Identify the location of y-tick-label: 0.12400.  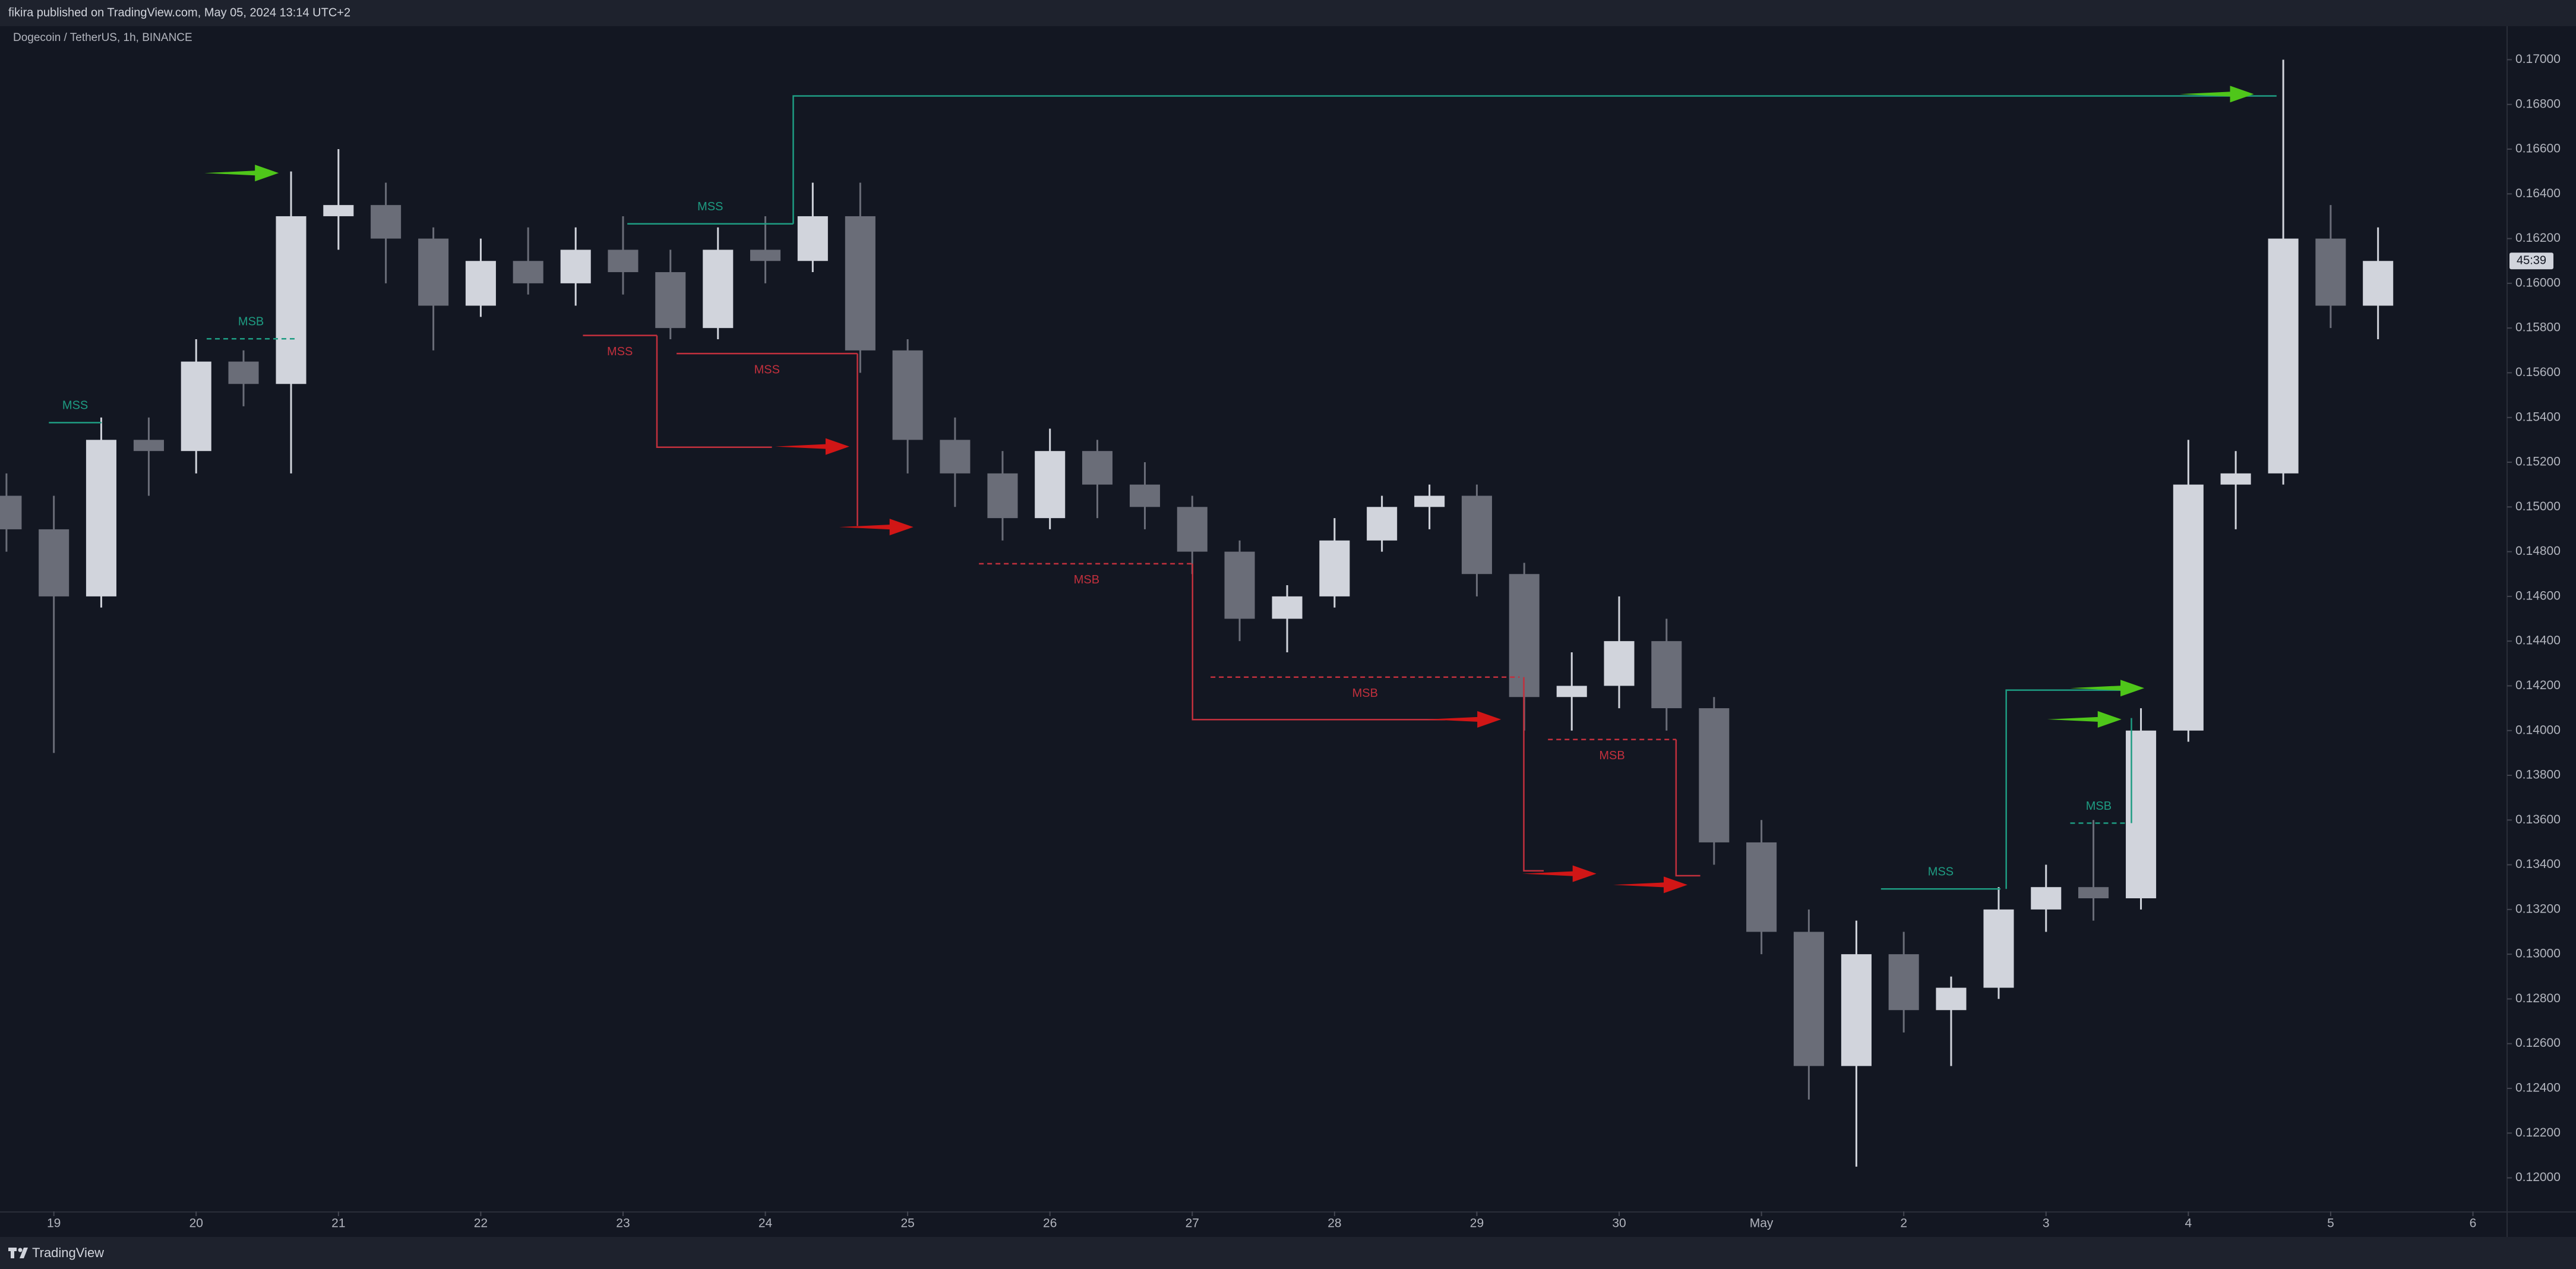
(2538, 1088).